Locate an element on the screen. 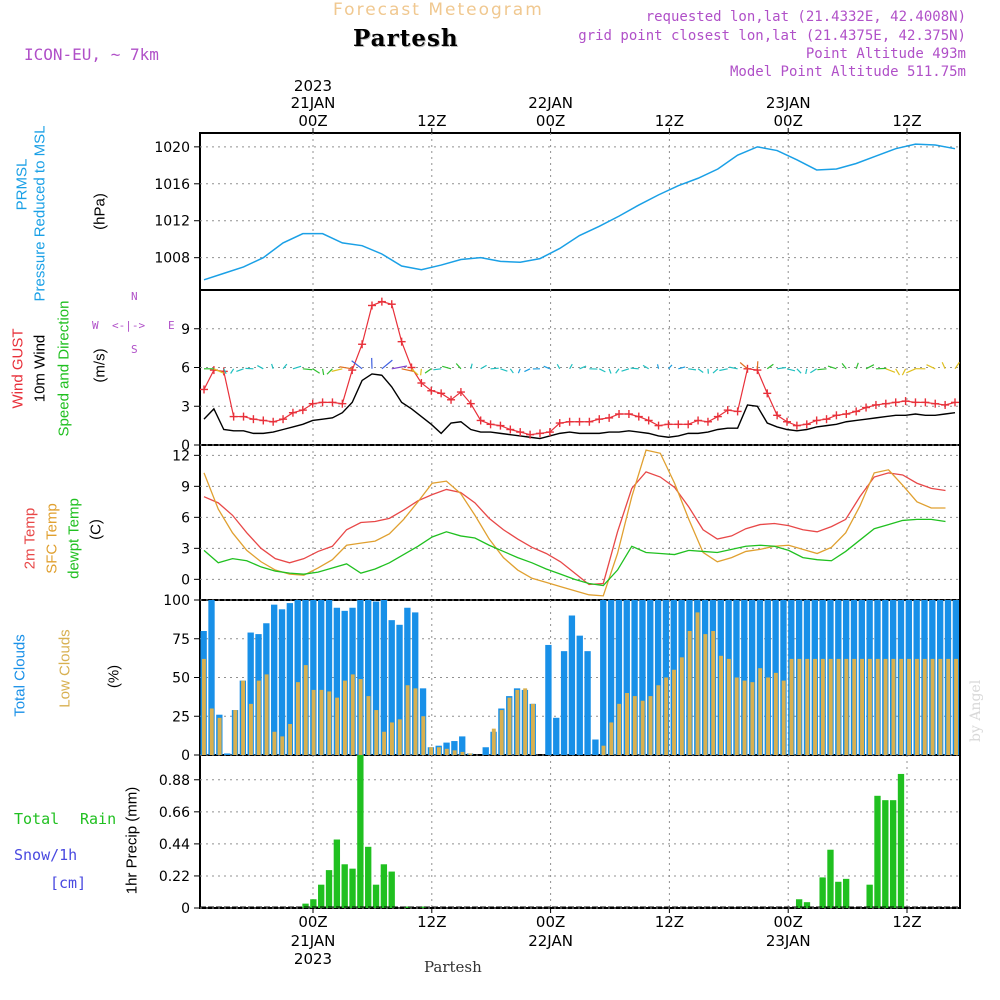 The width and height of the screenshot is (1000, 1000). requested-coords: requested lon,lat (21.4332E, 42.4008N) is located at coordinates (805, 17).